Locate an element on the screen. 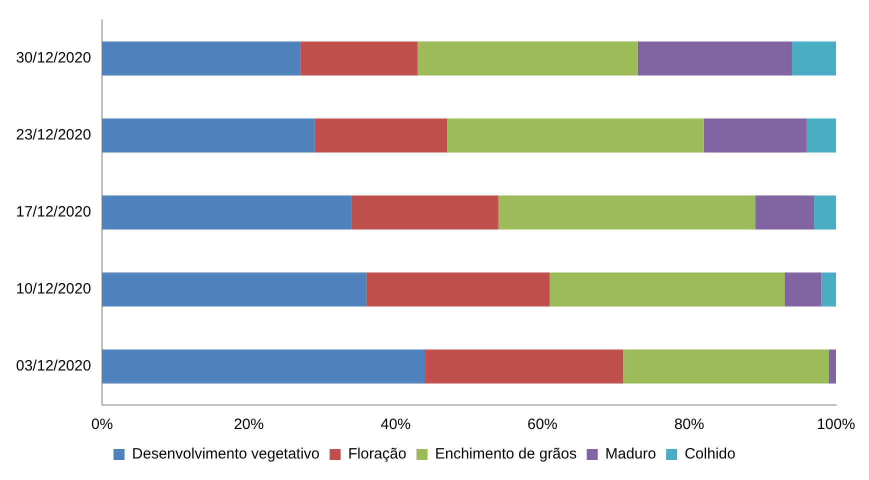  y-tick-label: 23/12/2020 is located at coordinates (54, 135).